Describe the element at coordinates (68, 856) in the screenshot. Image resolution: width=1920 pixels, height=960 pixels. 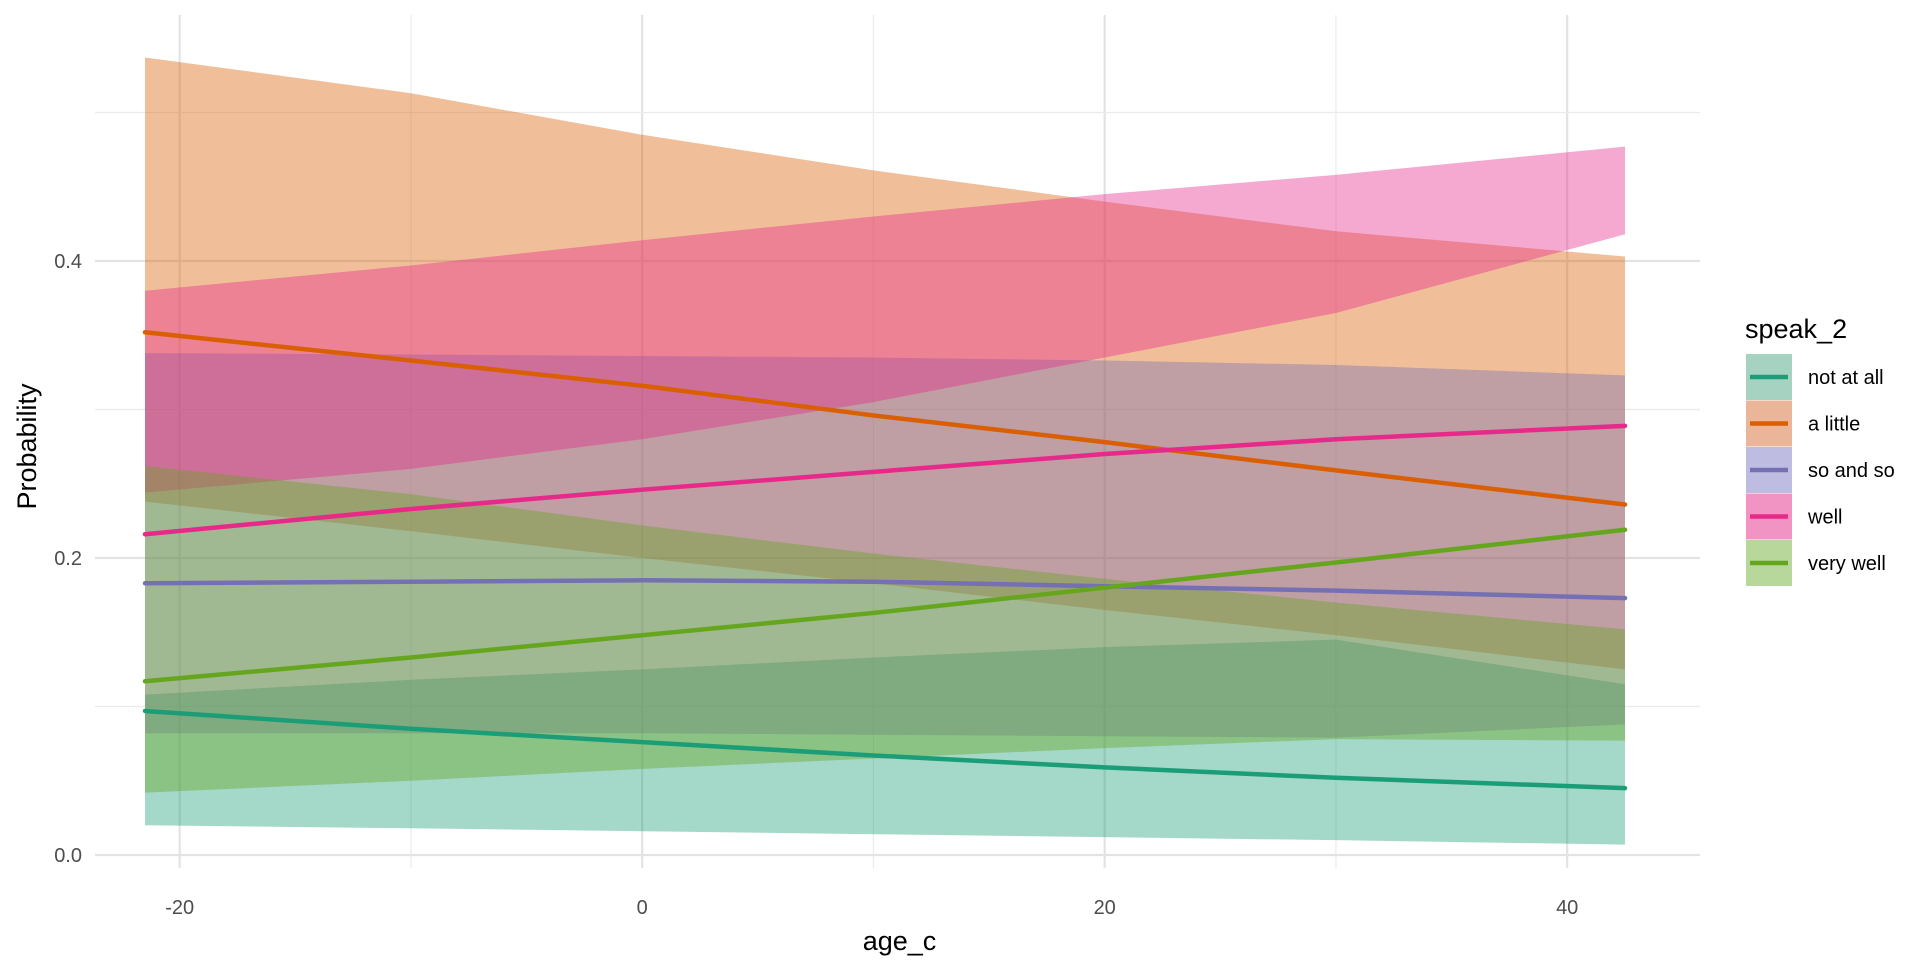
I see `y-tick-label: 0.0` at that location.